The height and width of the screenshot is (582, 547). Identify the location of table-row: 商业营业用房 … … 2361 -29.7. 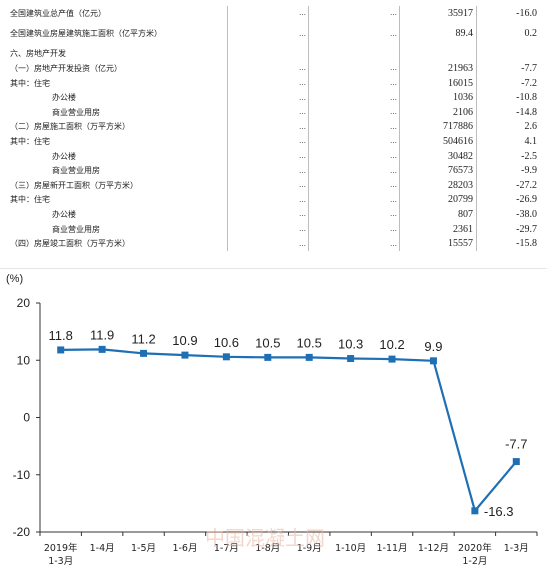
(273, 229).